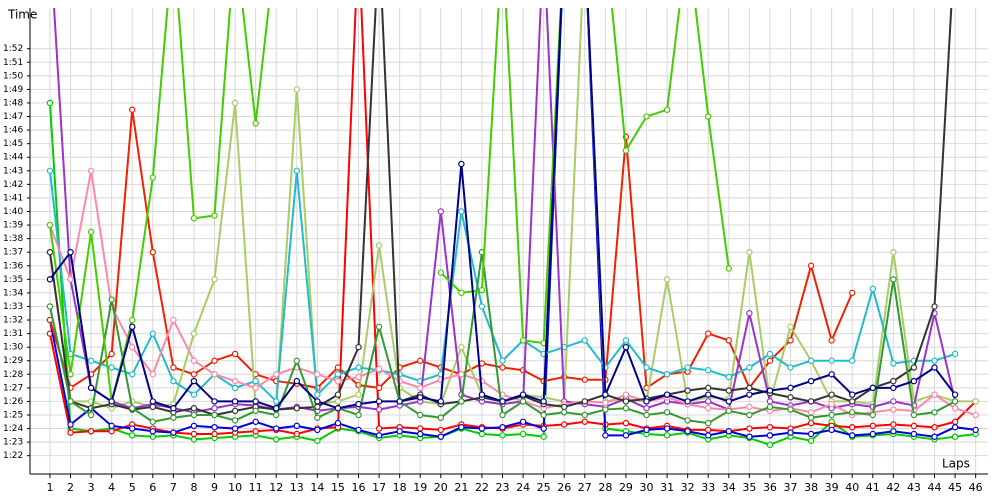 The image size is (1000, 500). Describe the element at coordinates (13, 144) in the screenshot. I see `y-tick-label: 1:45` at that location.